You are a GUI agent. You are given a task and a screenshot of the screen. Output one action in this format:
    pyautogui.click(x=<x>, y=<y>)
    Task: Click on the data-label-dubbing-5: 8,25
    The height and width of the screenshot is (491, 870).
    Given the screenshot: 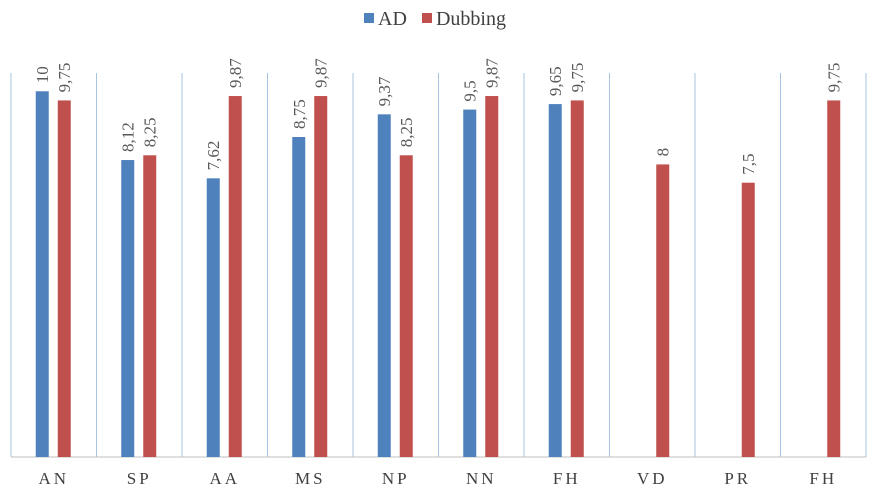 What is the action you would take?
    pyautogui.click(x=406, y=133)
    